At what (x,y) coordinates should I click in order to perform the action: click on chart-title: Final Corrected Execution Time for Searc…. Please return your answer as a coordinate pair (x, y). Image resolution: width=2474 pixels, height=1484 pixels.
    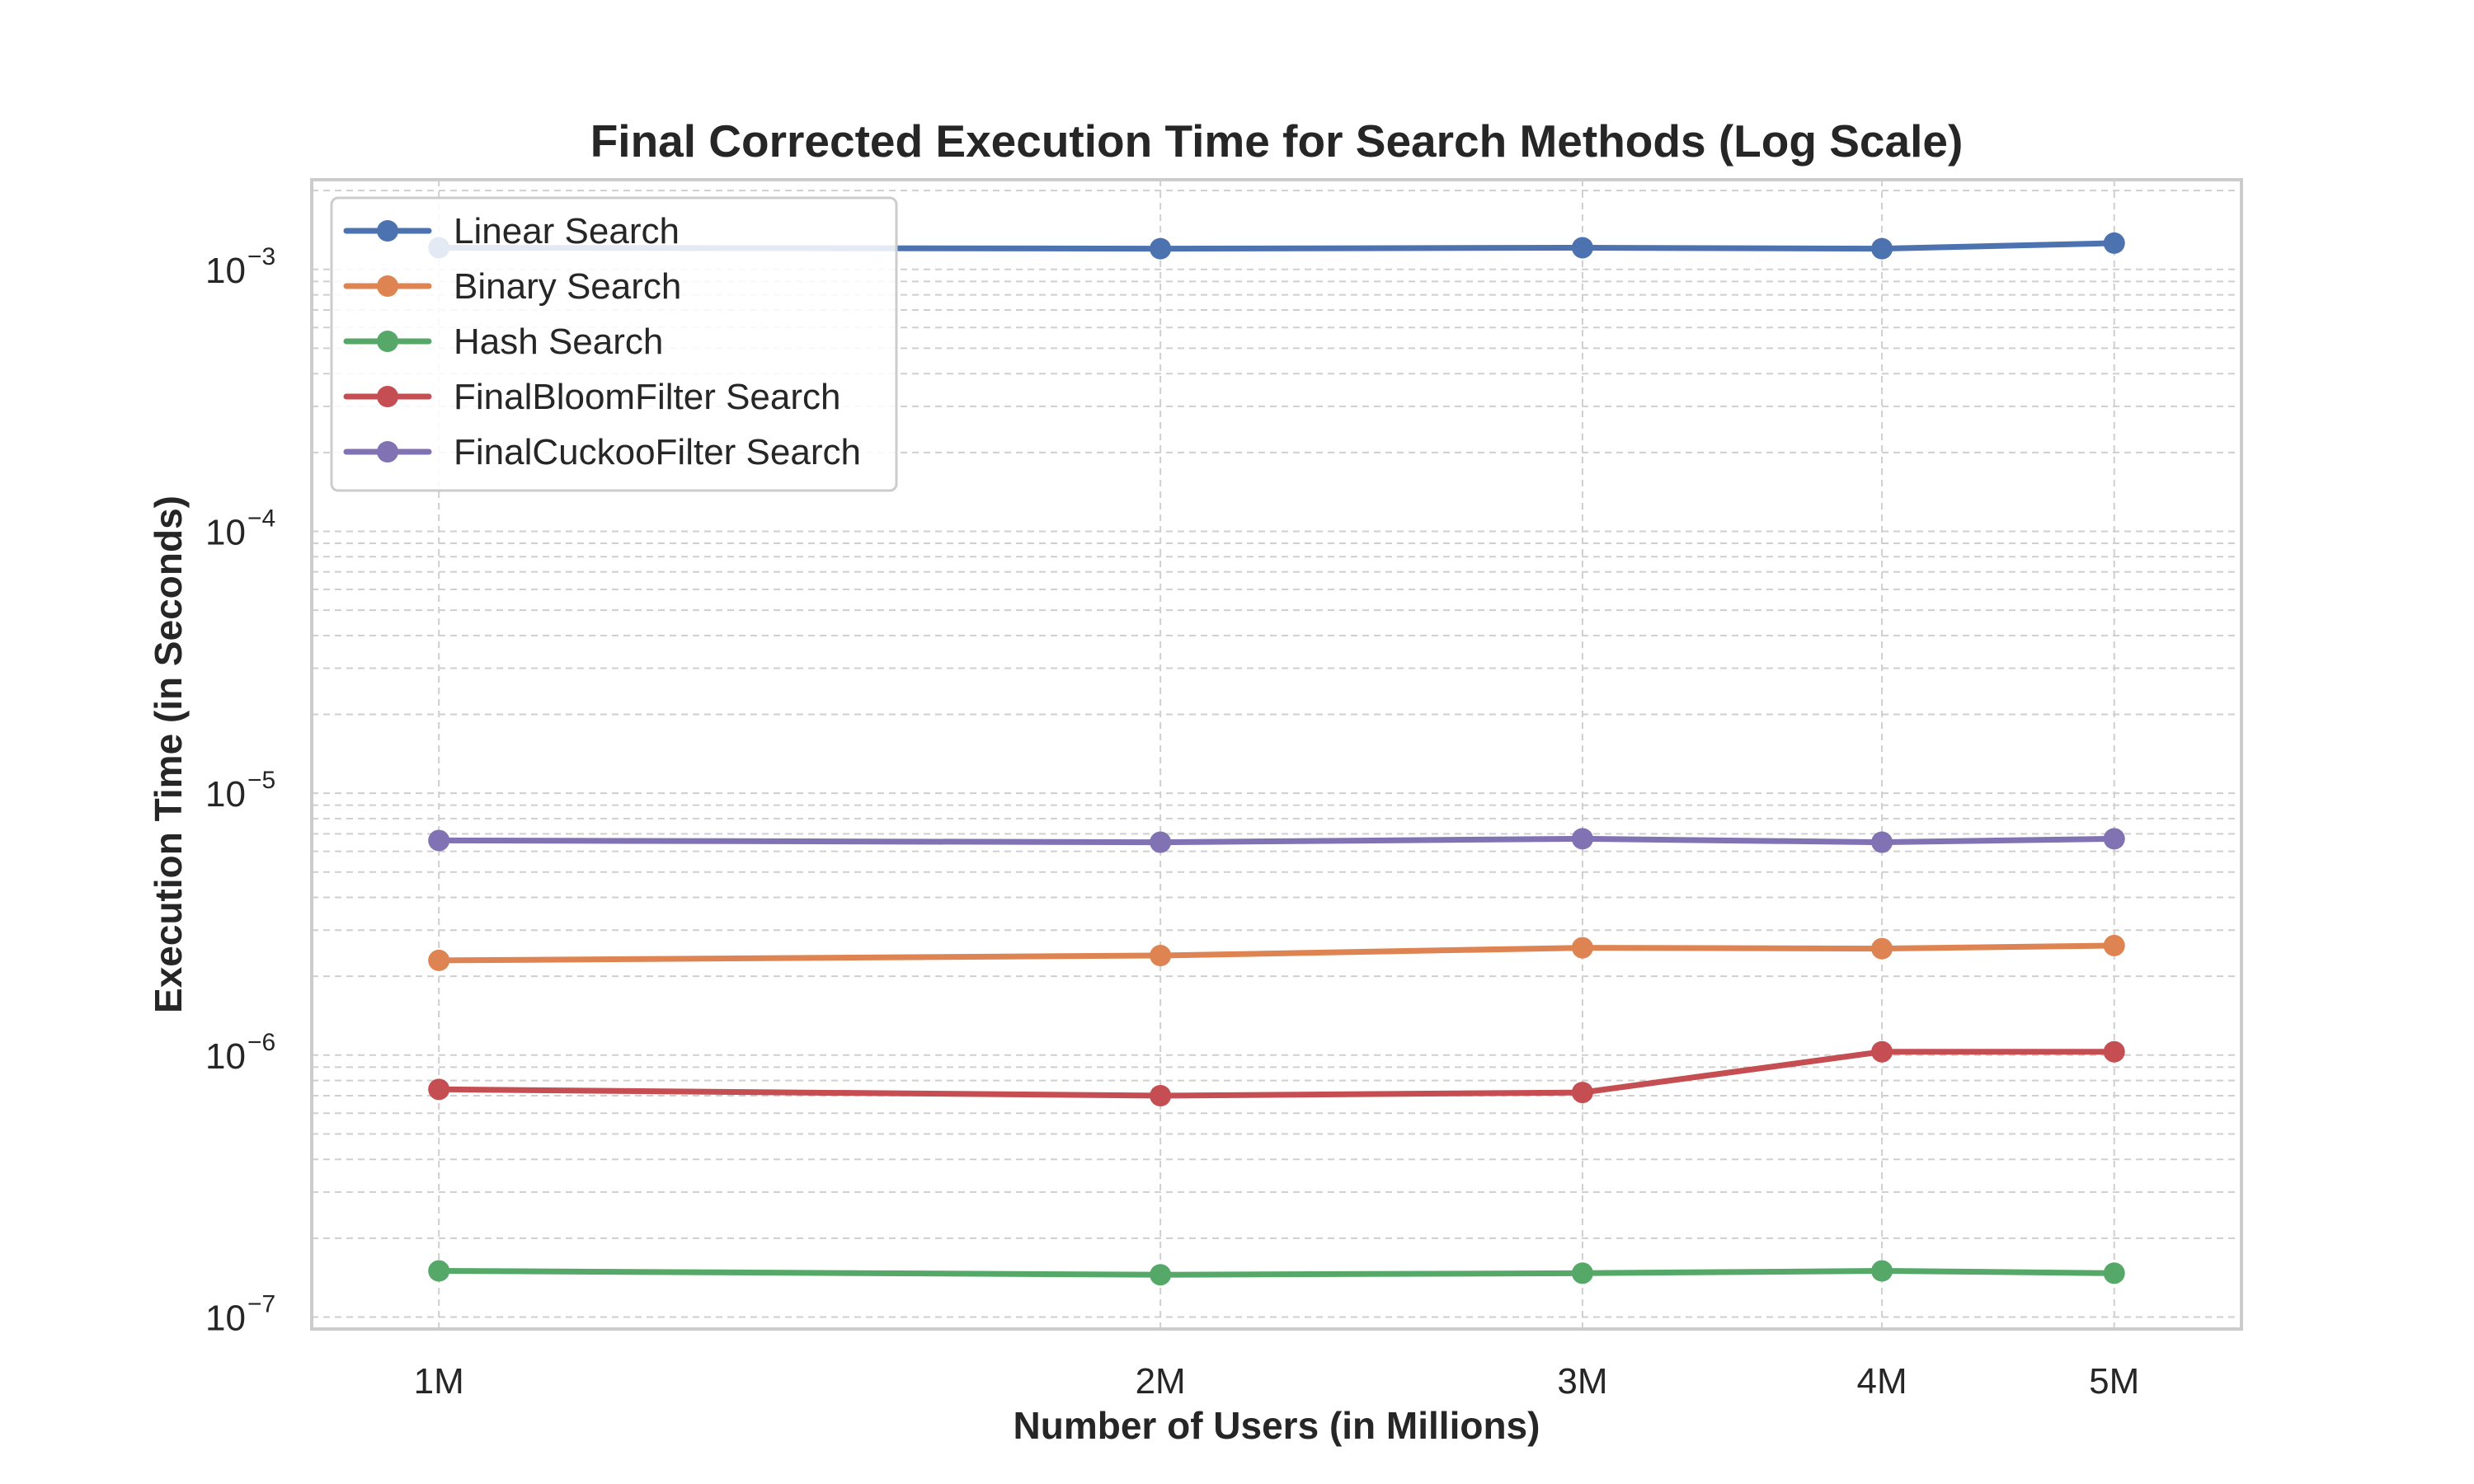
    Looking at the image, I should click on (1277, 141).